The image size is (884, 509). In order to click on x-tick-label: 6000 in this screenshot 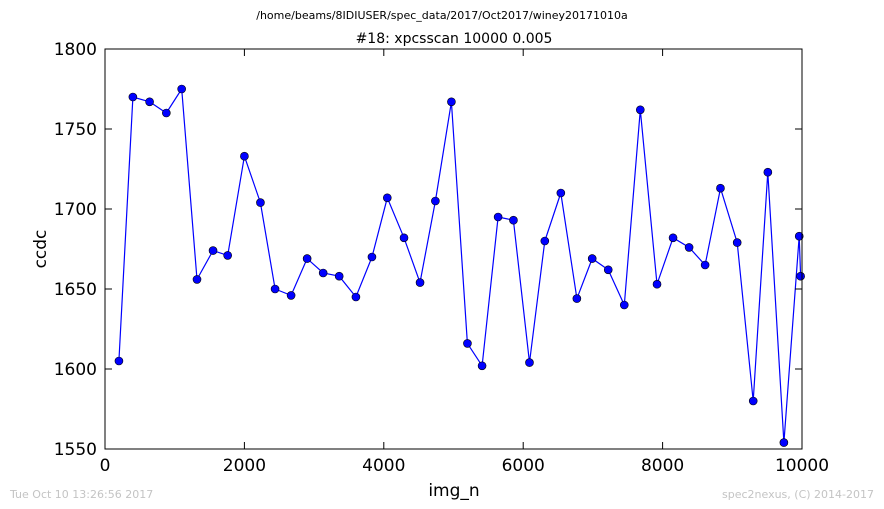, I will do `click(523, 466)`.